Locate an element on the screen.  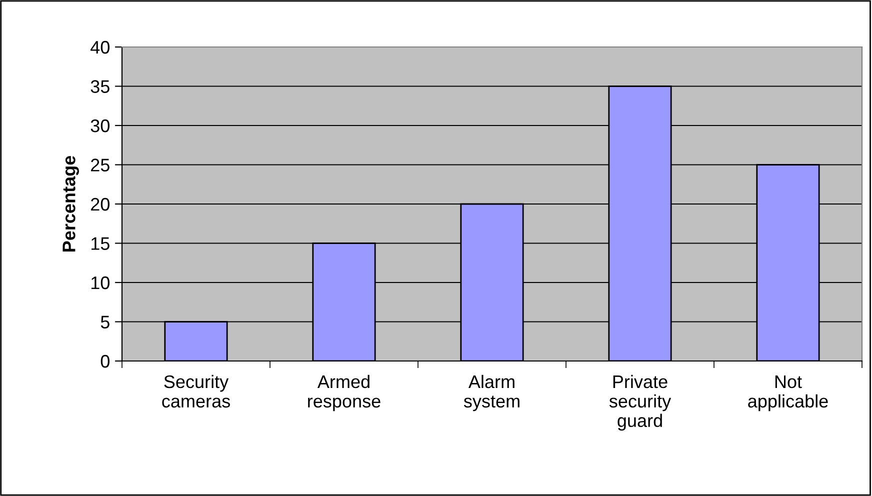
x-tick-label: Private security guard is located at coordinates (640, 402).